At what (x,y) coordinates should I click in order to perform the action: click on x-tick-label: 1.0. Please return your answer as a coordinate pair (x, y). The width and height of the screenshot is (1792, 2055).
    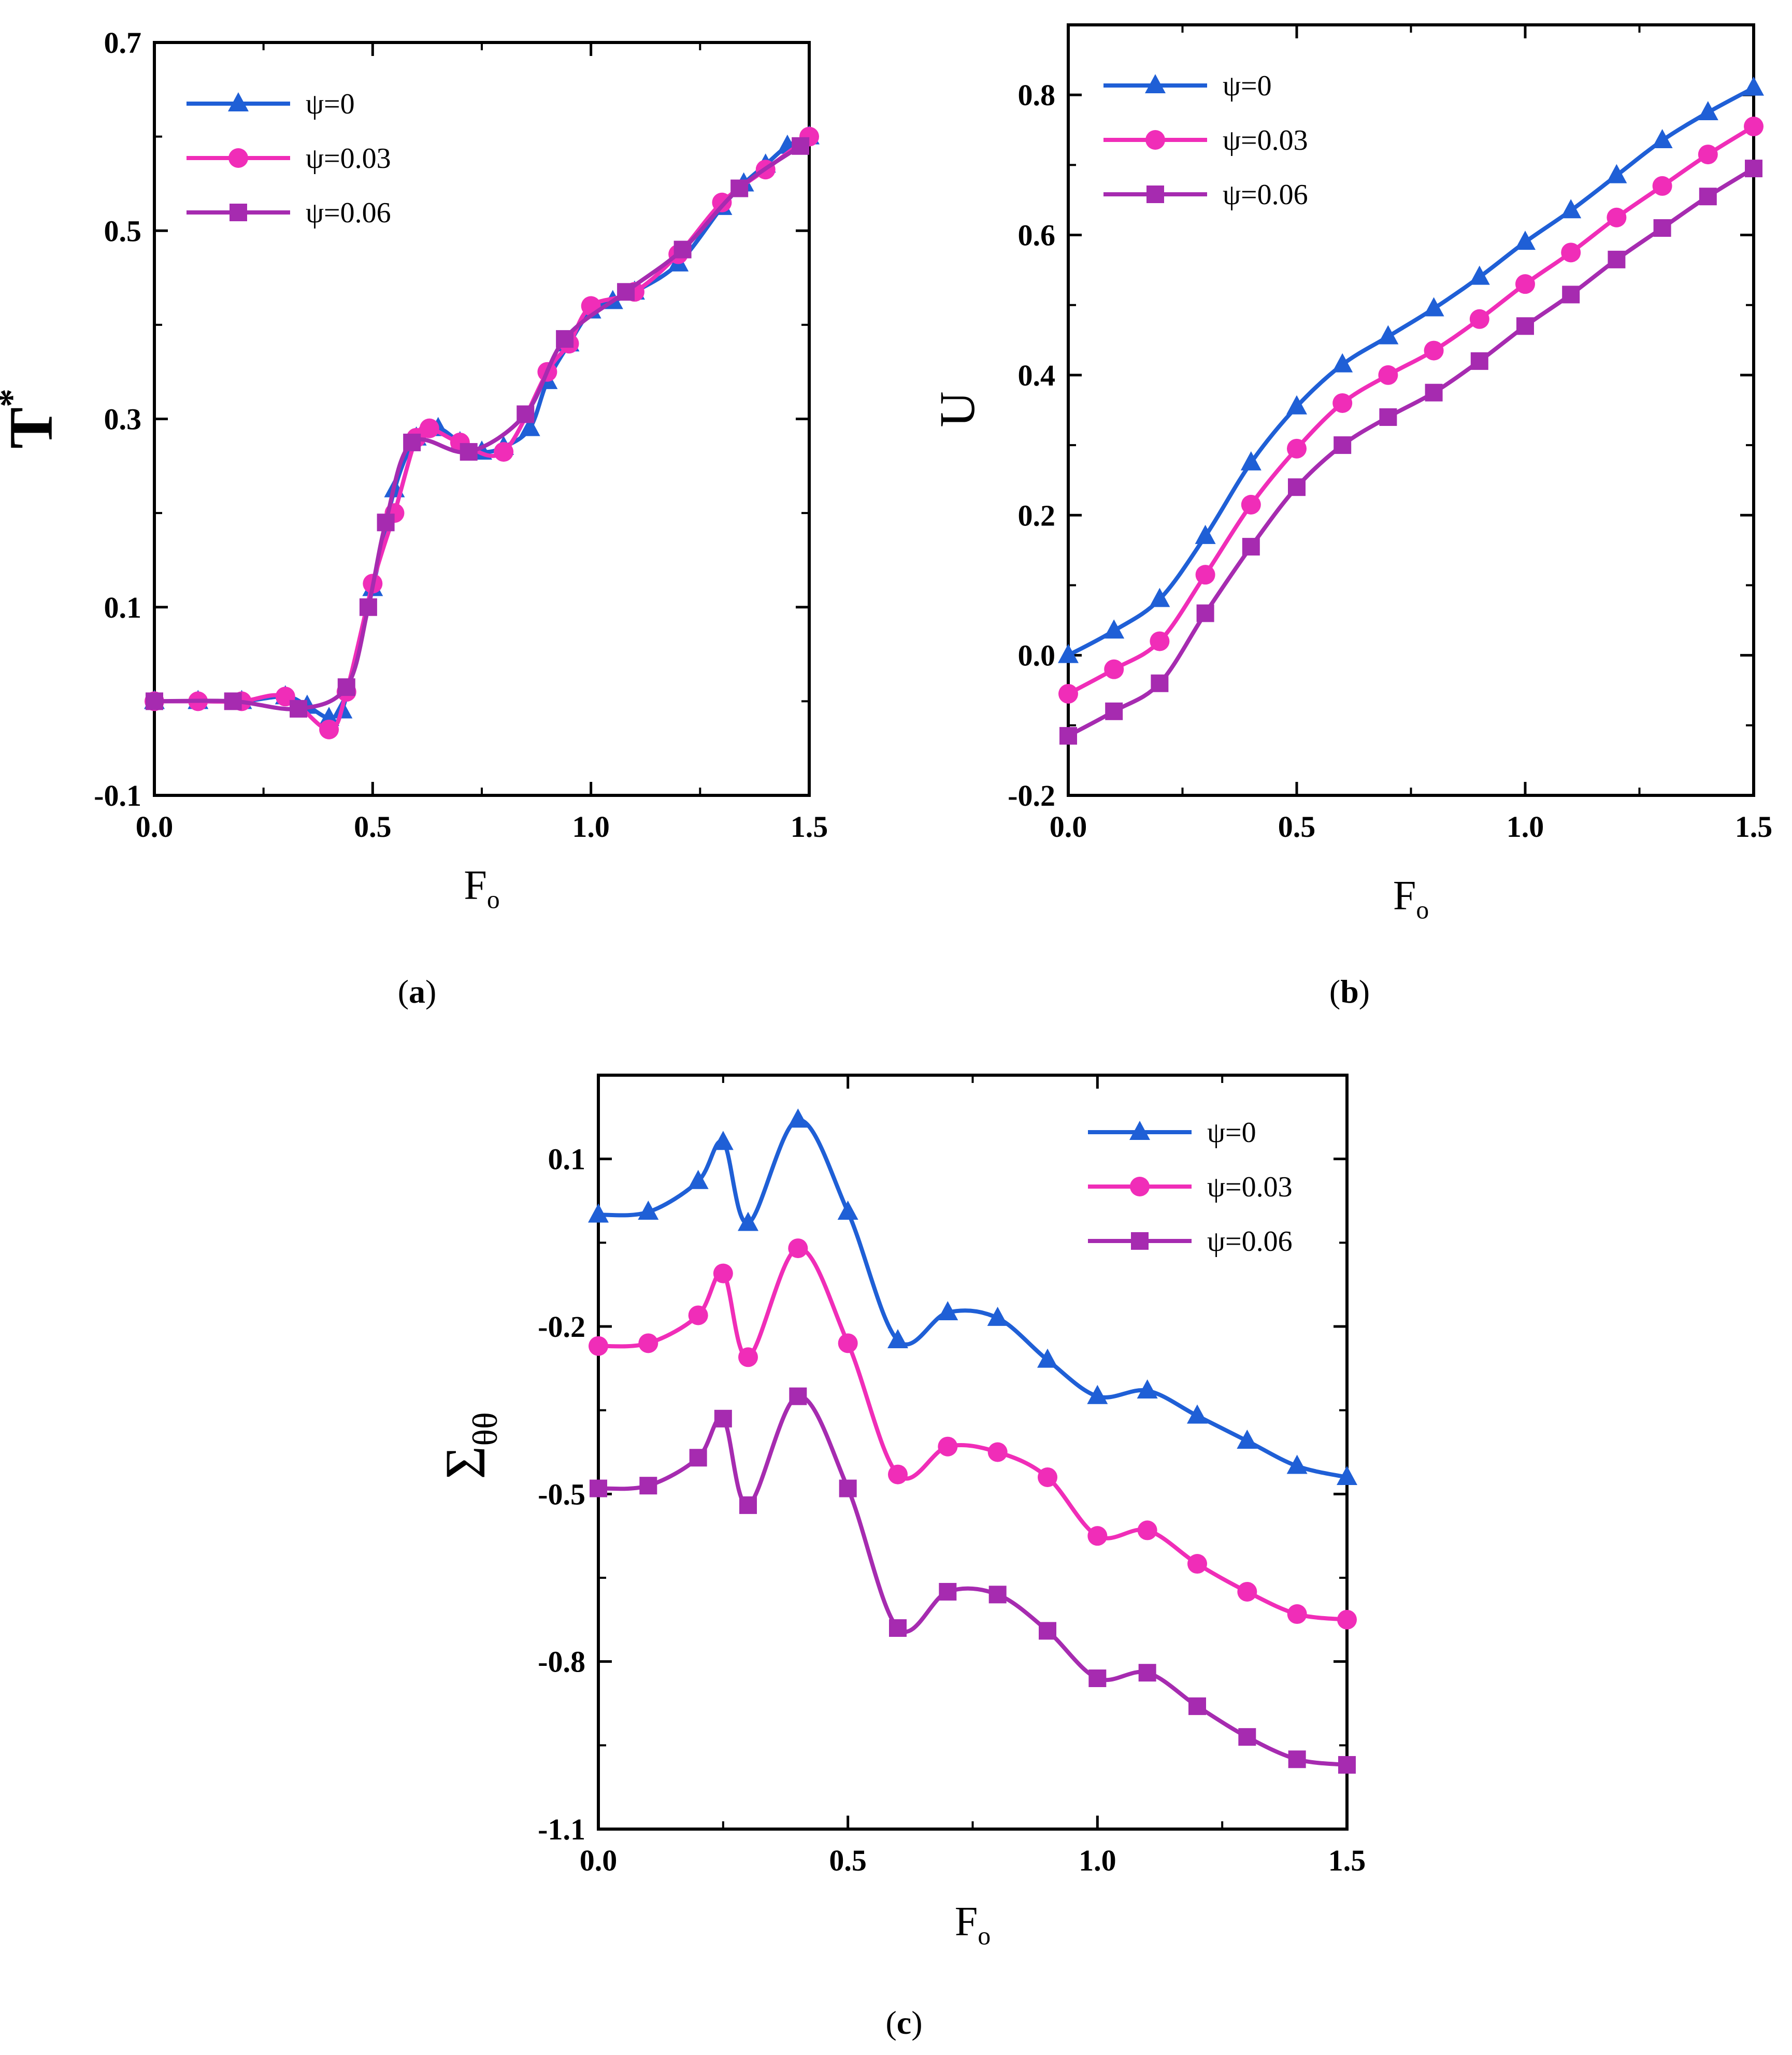
    Looking at the image, I should click on (1525, 827).